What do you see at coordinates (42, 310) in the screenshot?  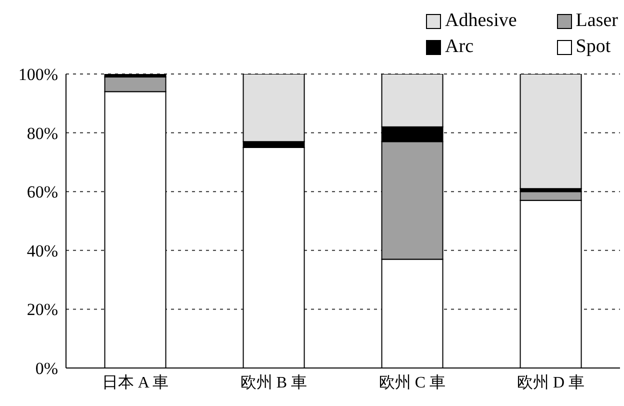 I see `y-tick-label: 20%` at bounding box center [42, 310].